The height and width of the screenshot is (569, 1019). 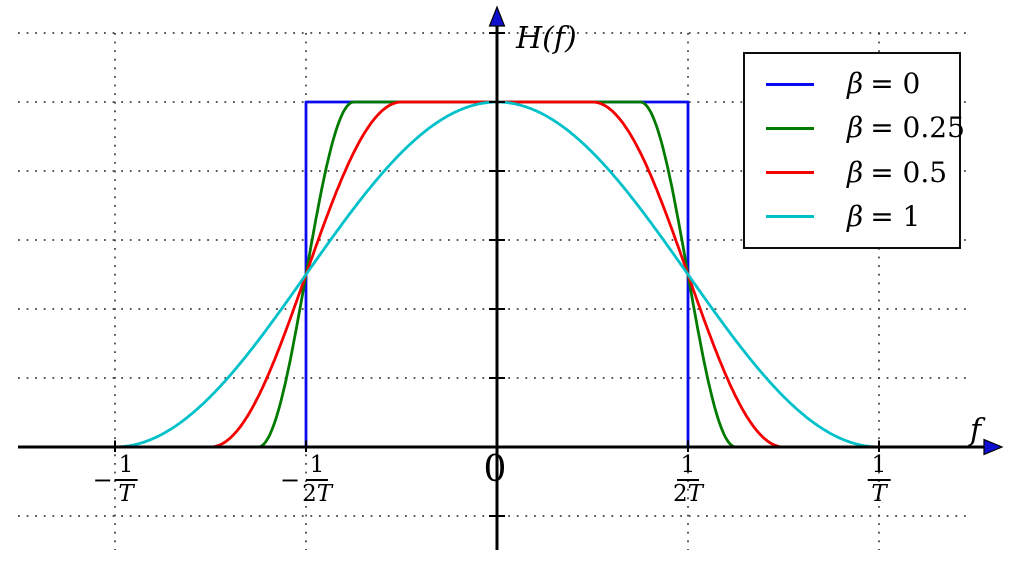 I want to click on legend-label: β = 0.5, so click(x=897, y=172).